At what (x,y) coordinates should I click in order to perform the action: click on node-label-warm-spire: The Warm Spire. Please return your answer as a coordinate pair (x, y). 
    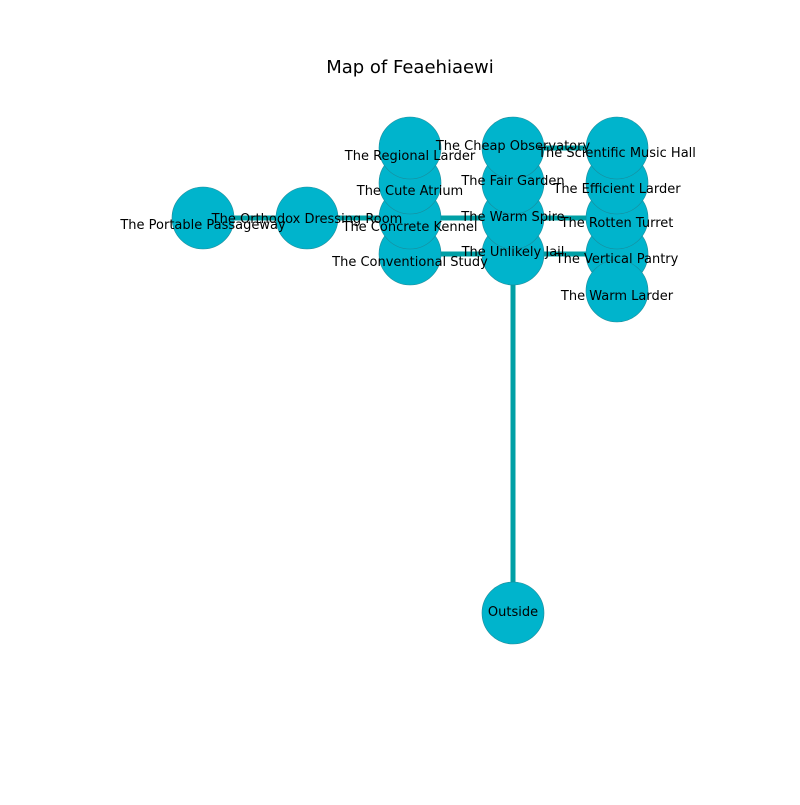
    Looking at the image, I should click on (512, 217).